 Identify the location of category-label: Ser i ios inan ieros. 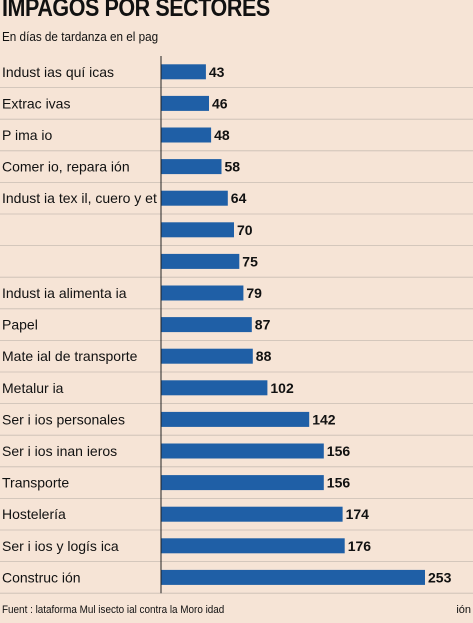
(59, 451).